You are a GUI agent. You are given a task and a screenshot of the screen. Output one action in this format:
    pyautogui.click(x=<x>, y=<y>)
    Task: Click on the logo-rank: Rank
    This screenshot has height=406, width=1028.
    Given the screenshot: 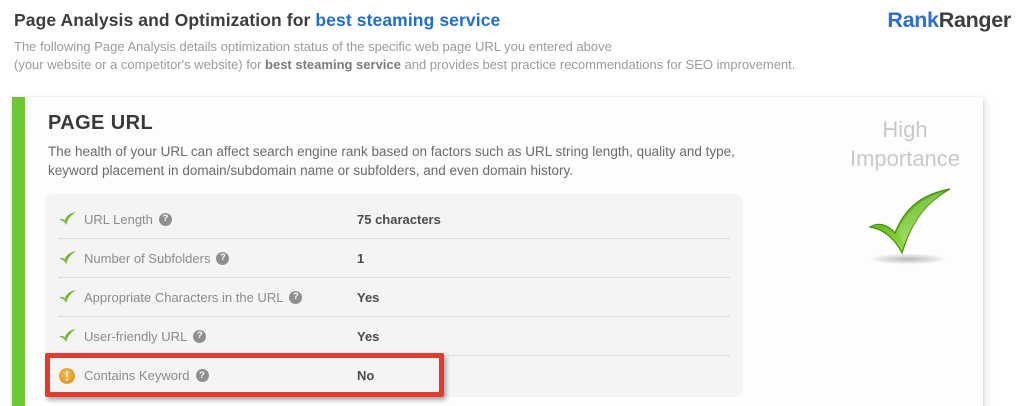 What is the action you would take?
    pyautogui.click(x=913, y=20)
    